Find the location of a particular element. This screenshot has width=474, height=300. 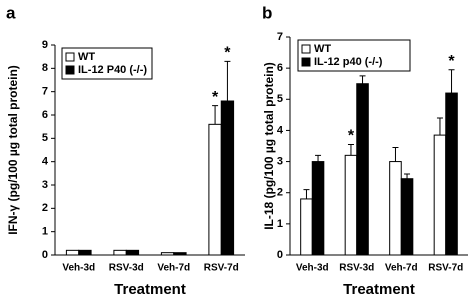

y-tick-label: 9 is located at coordinates (45, 45).